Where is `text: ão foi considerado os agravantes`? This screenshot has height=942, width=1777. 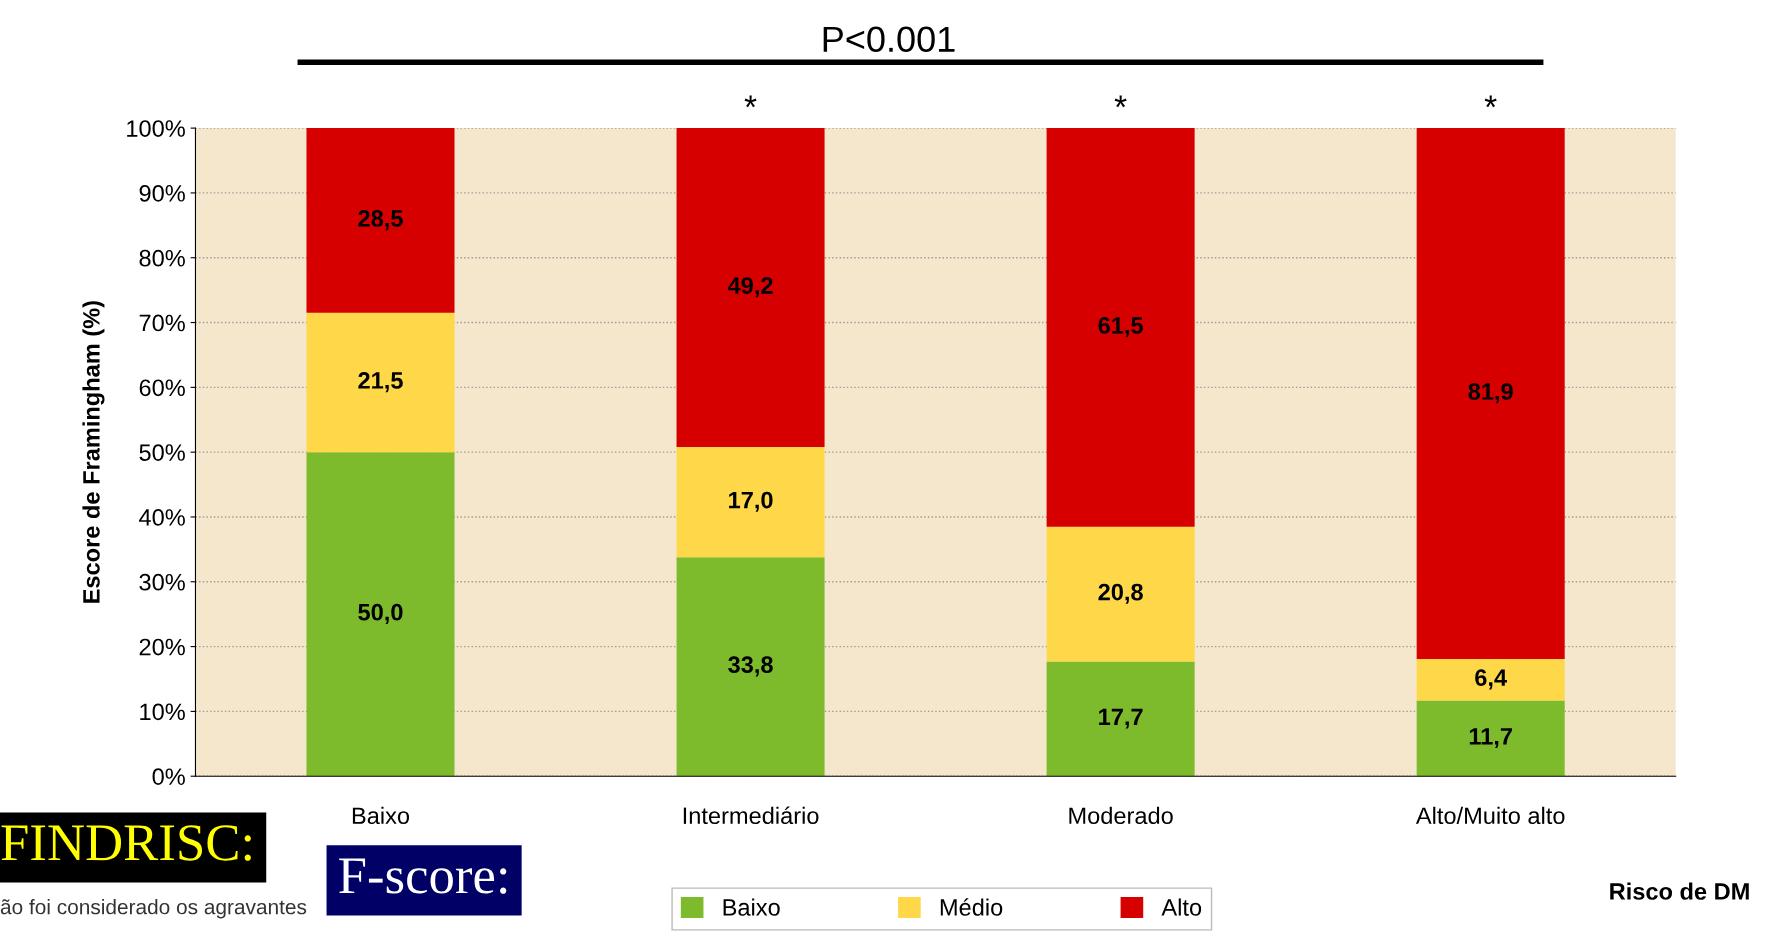
text: ão foi considerado os agravantes is located at coordinates (153, 909).